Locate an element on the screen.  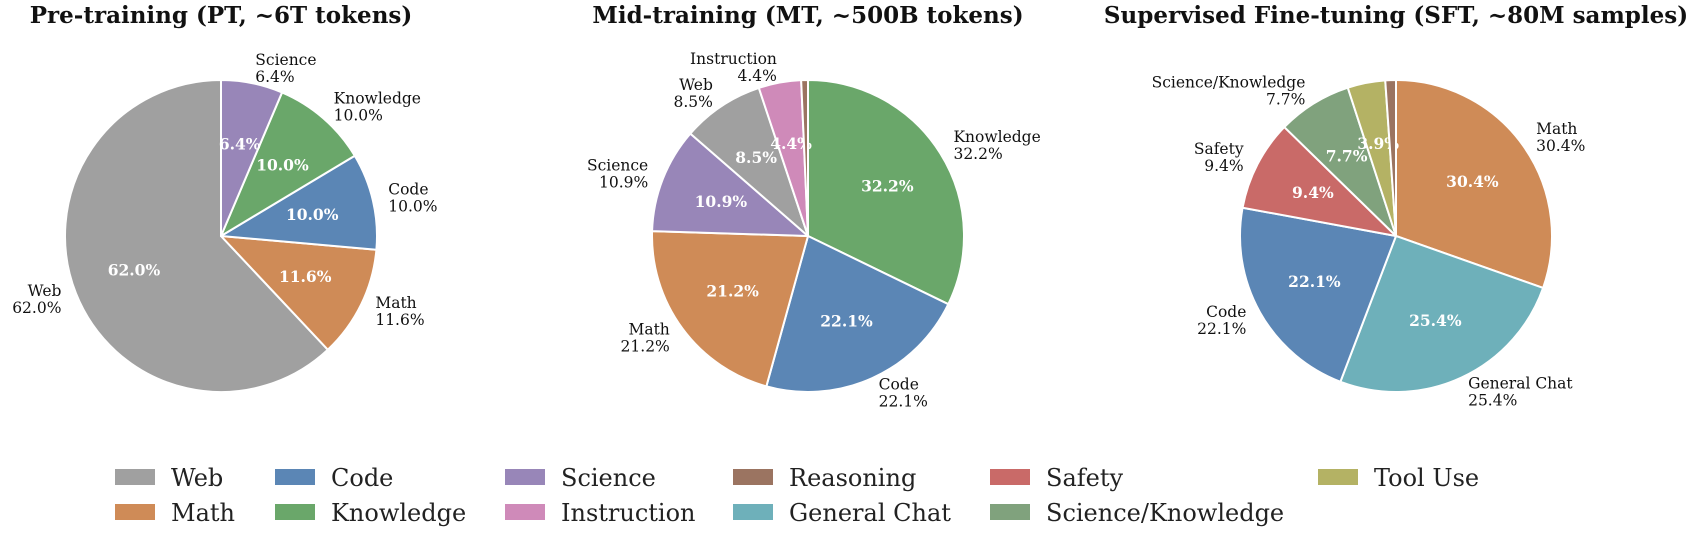
pie-slice-pretraining-web is located at coordinates (196, 236).